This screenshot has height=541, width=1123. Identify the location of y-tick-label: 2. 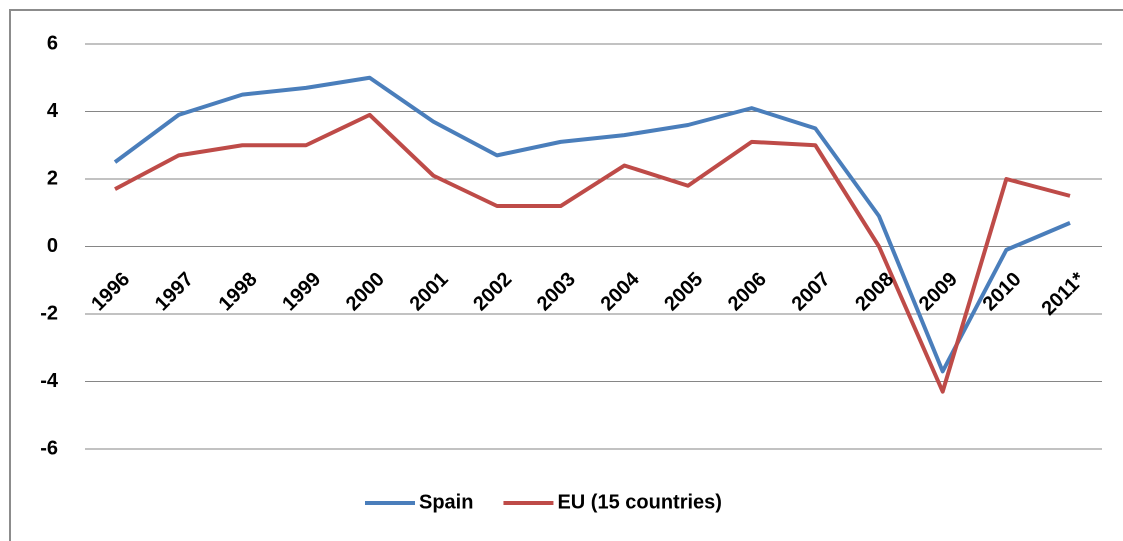
(52, 178).